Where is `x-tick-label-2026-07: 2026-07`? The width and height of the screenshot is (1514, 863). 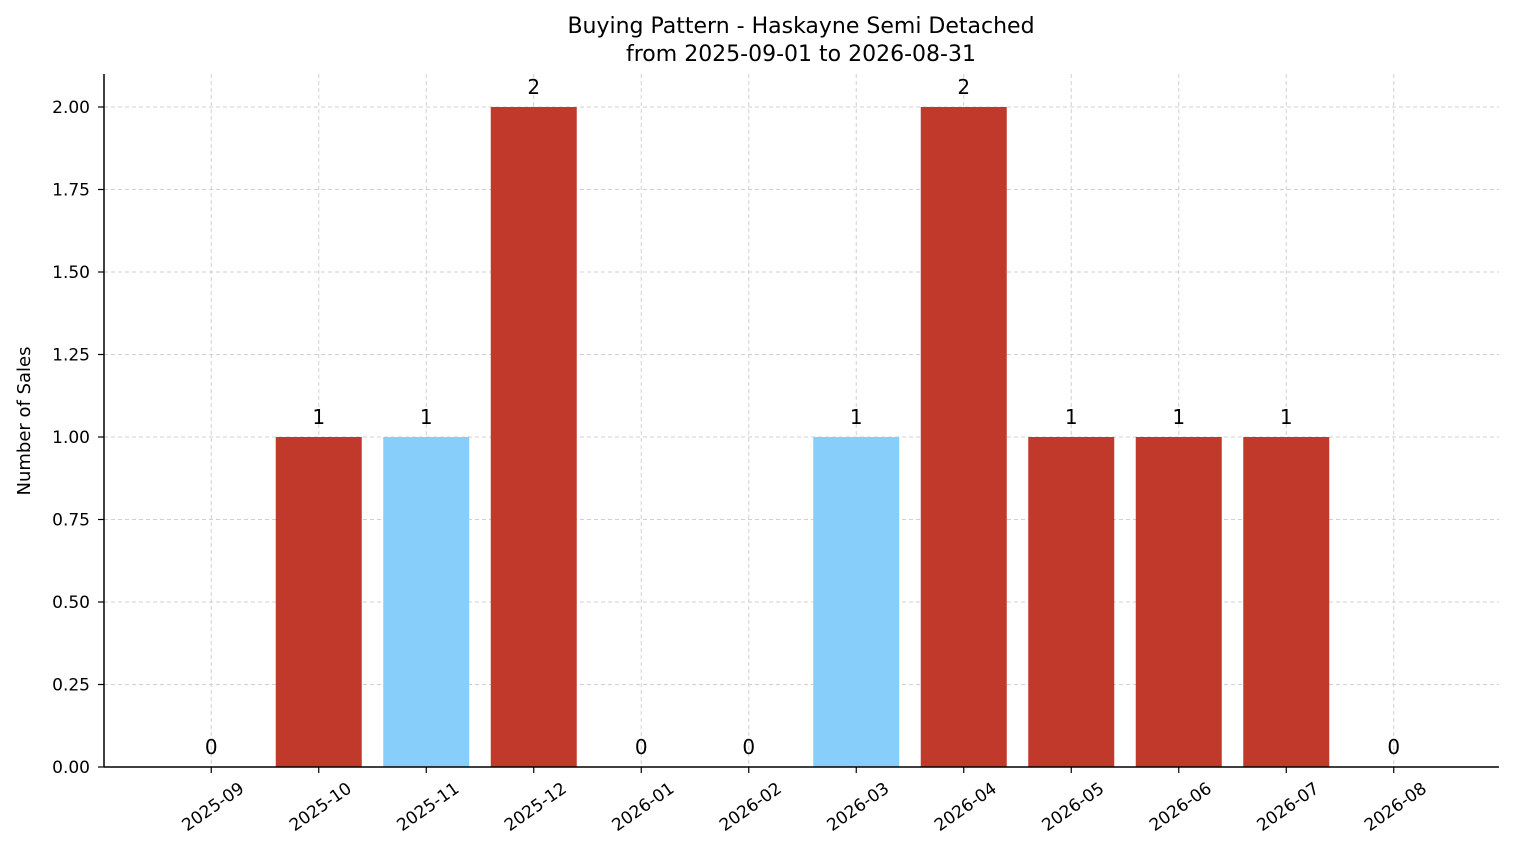 x-tick-label-2026-07: 2026-07 is located at coordinates (1288, 807).